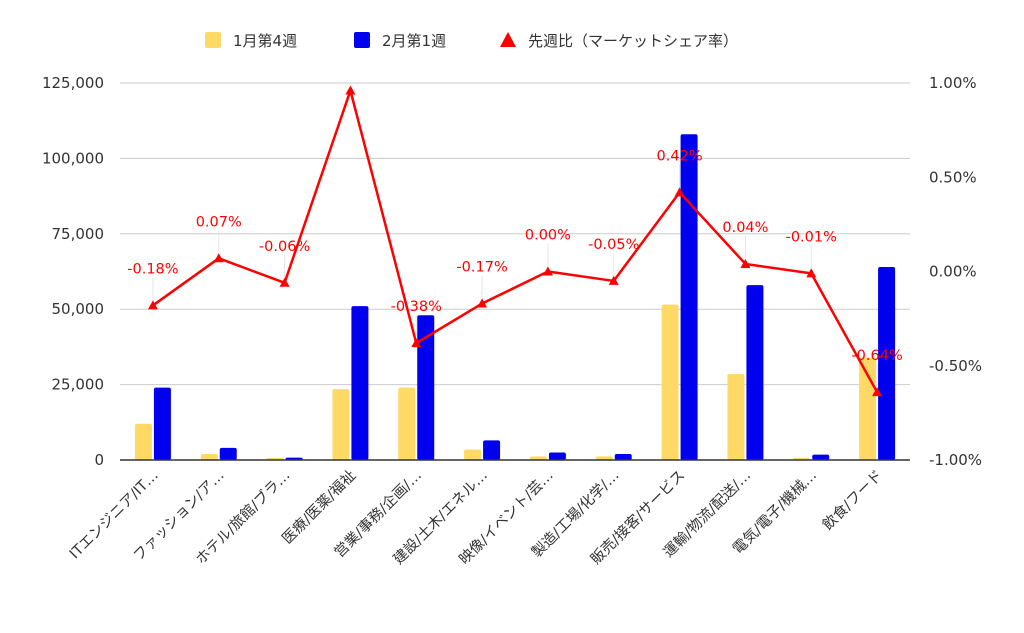 This screenshot has height=633, width=1024. I want to click on data-label: 0.00%, so click(548, 236).